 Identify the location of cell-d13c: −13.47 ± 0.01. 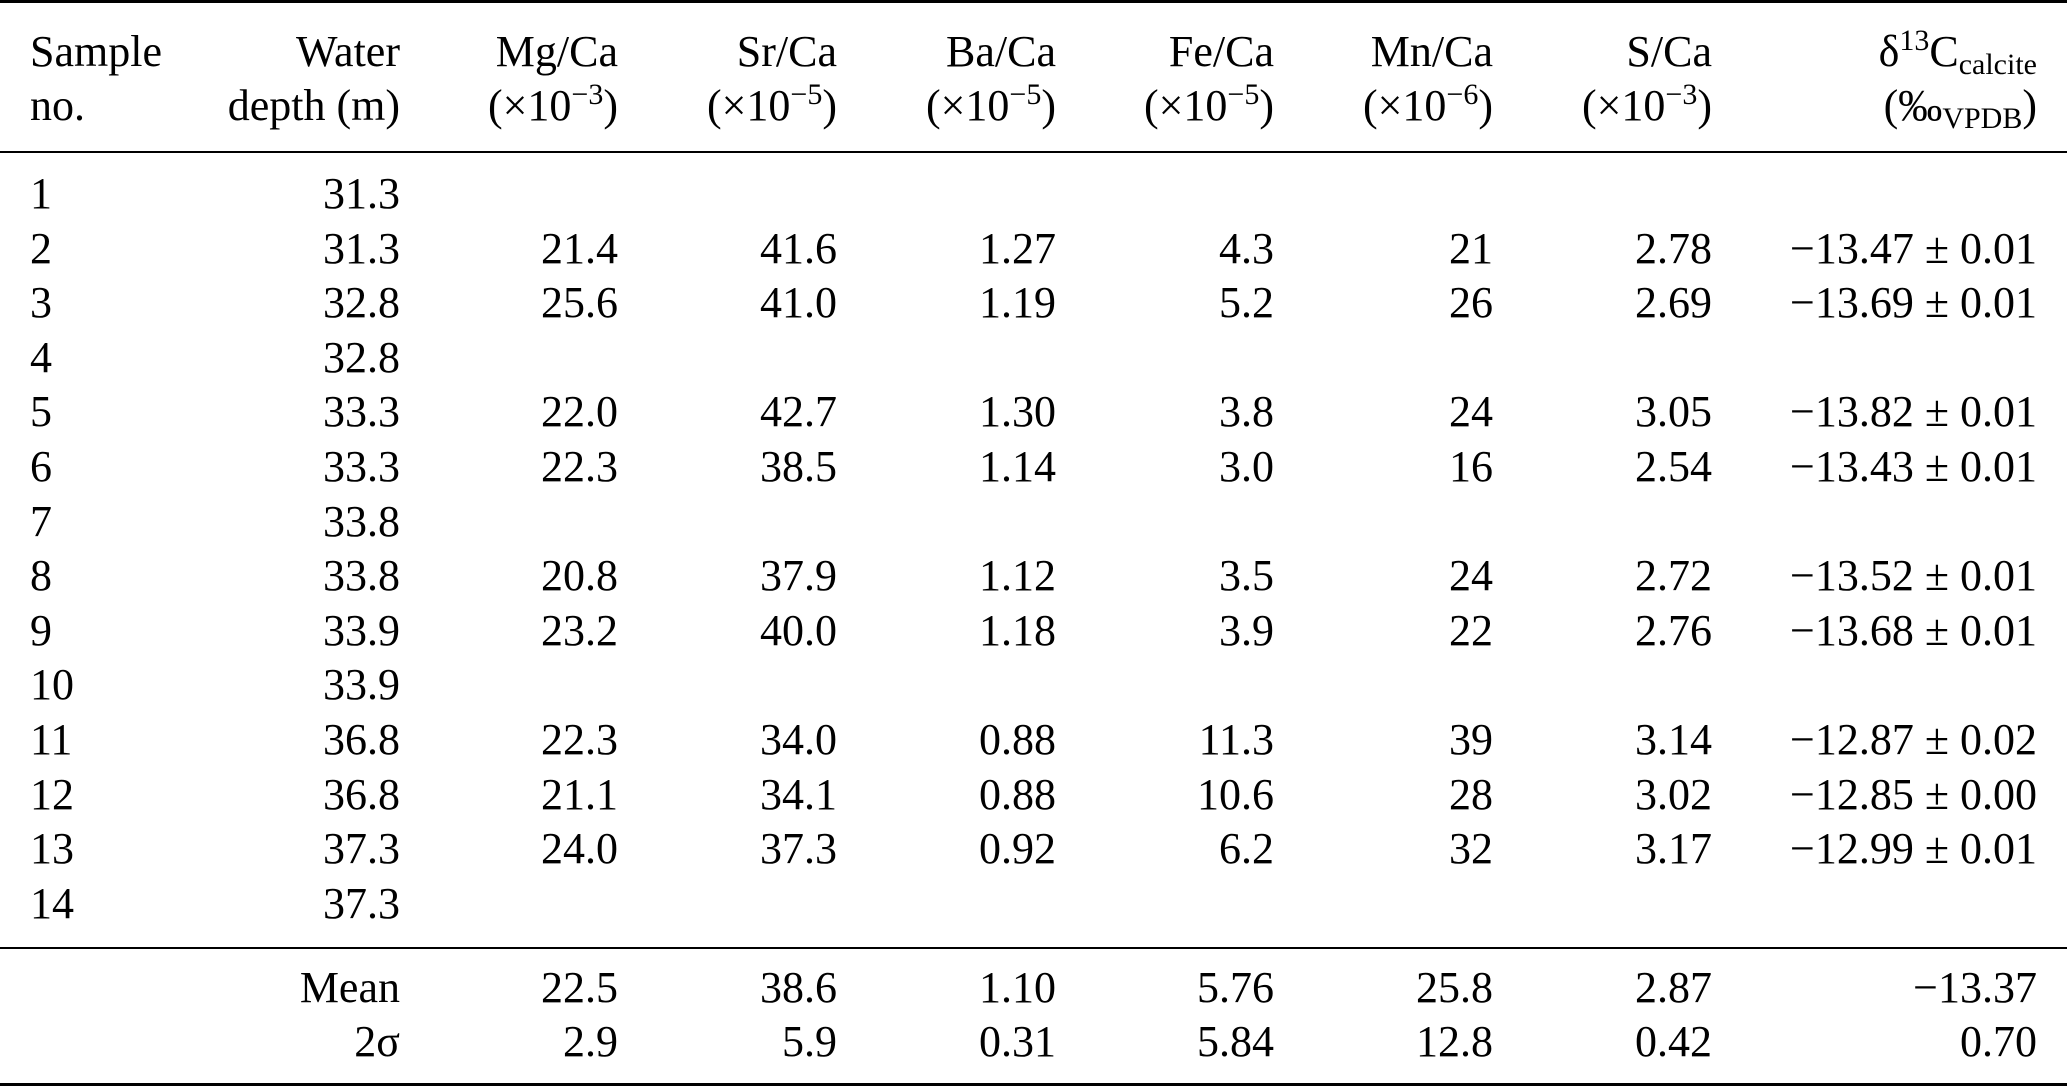
(1913, 248).